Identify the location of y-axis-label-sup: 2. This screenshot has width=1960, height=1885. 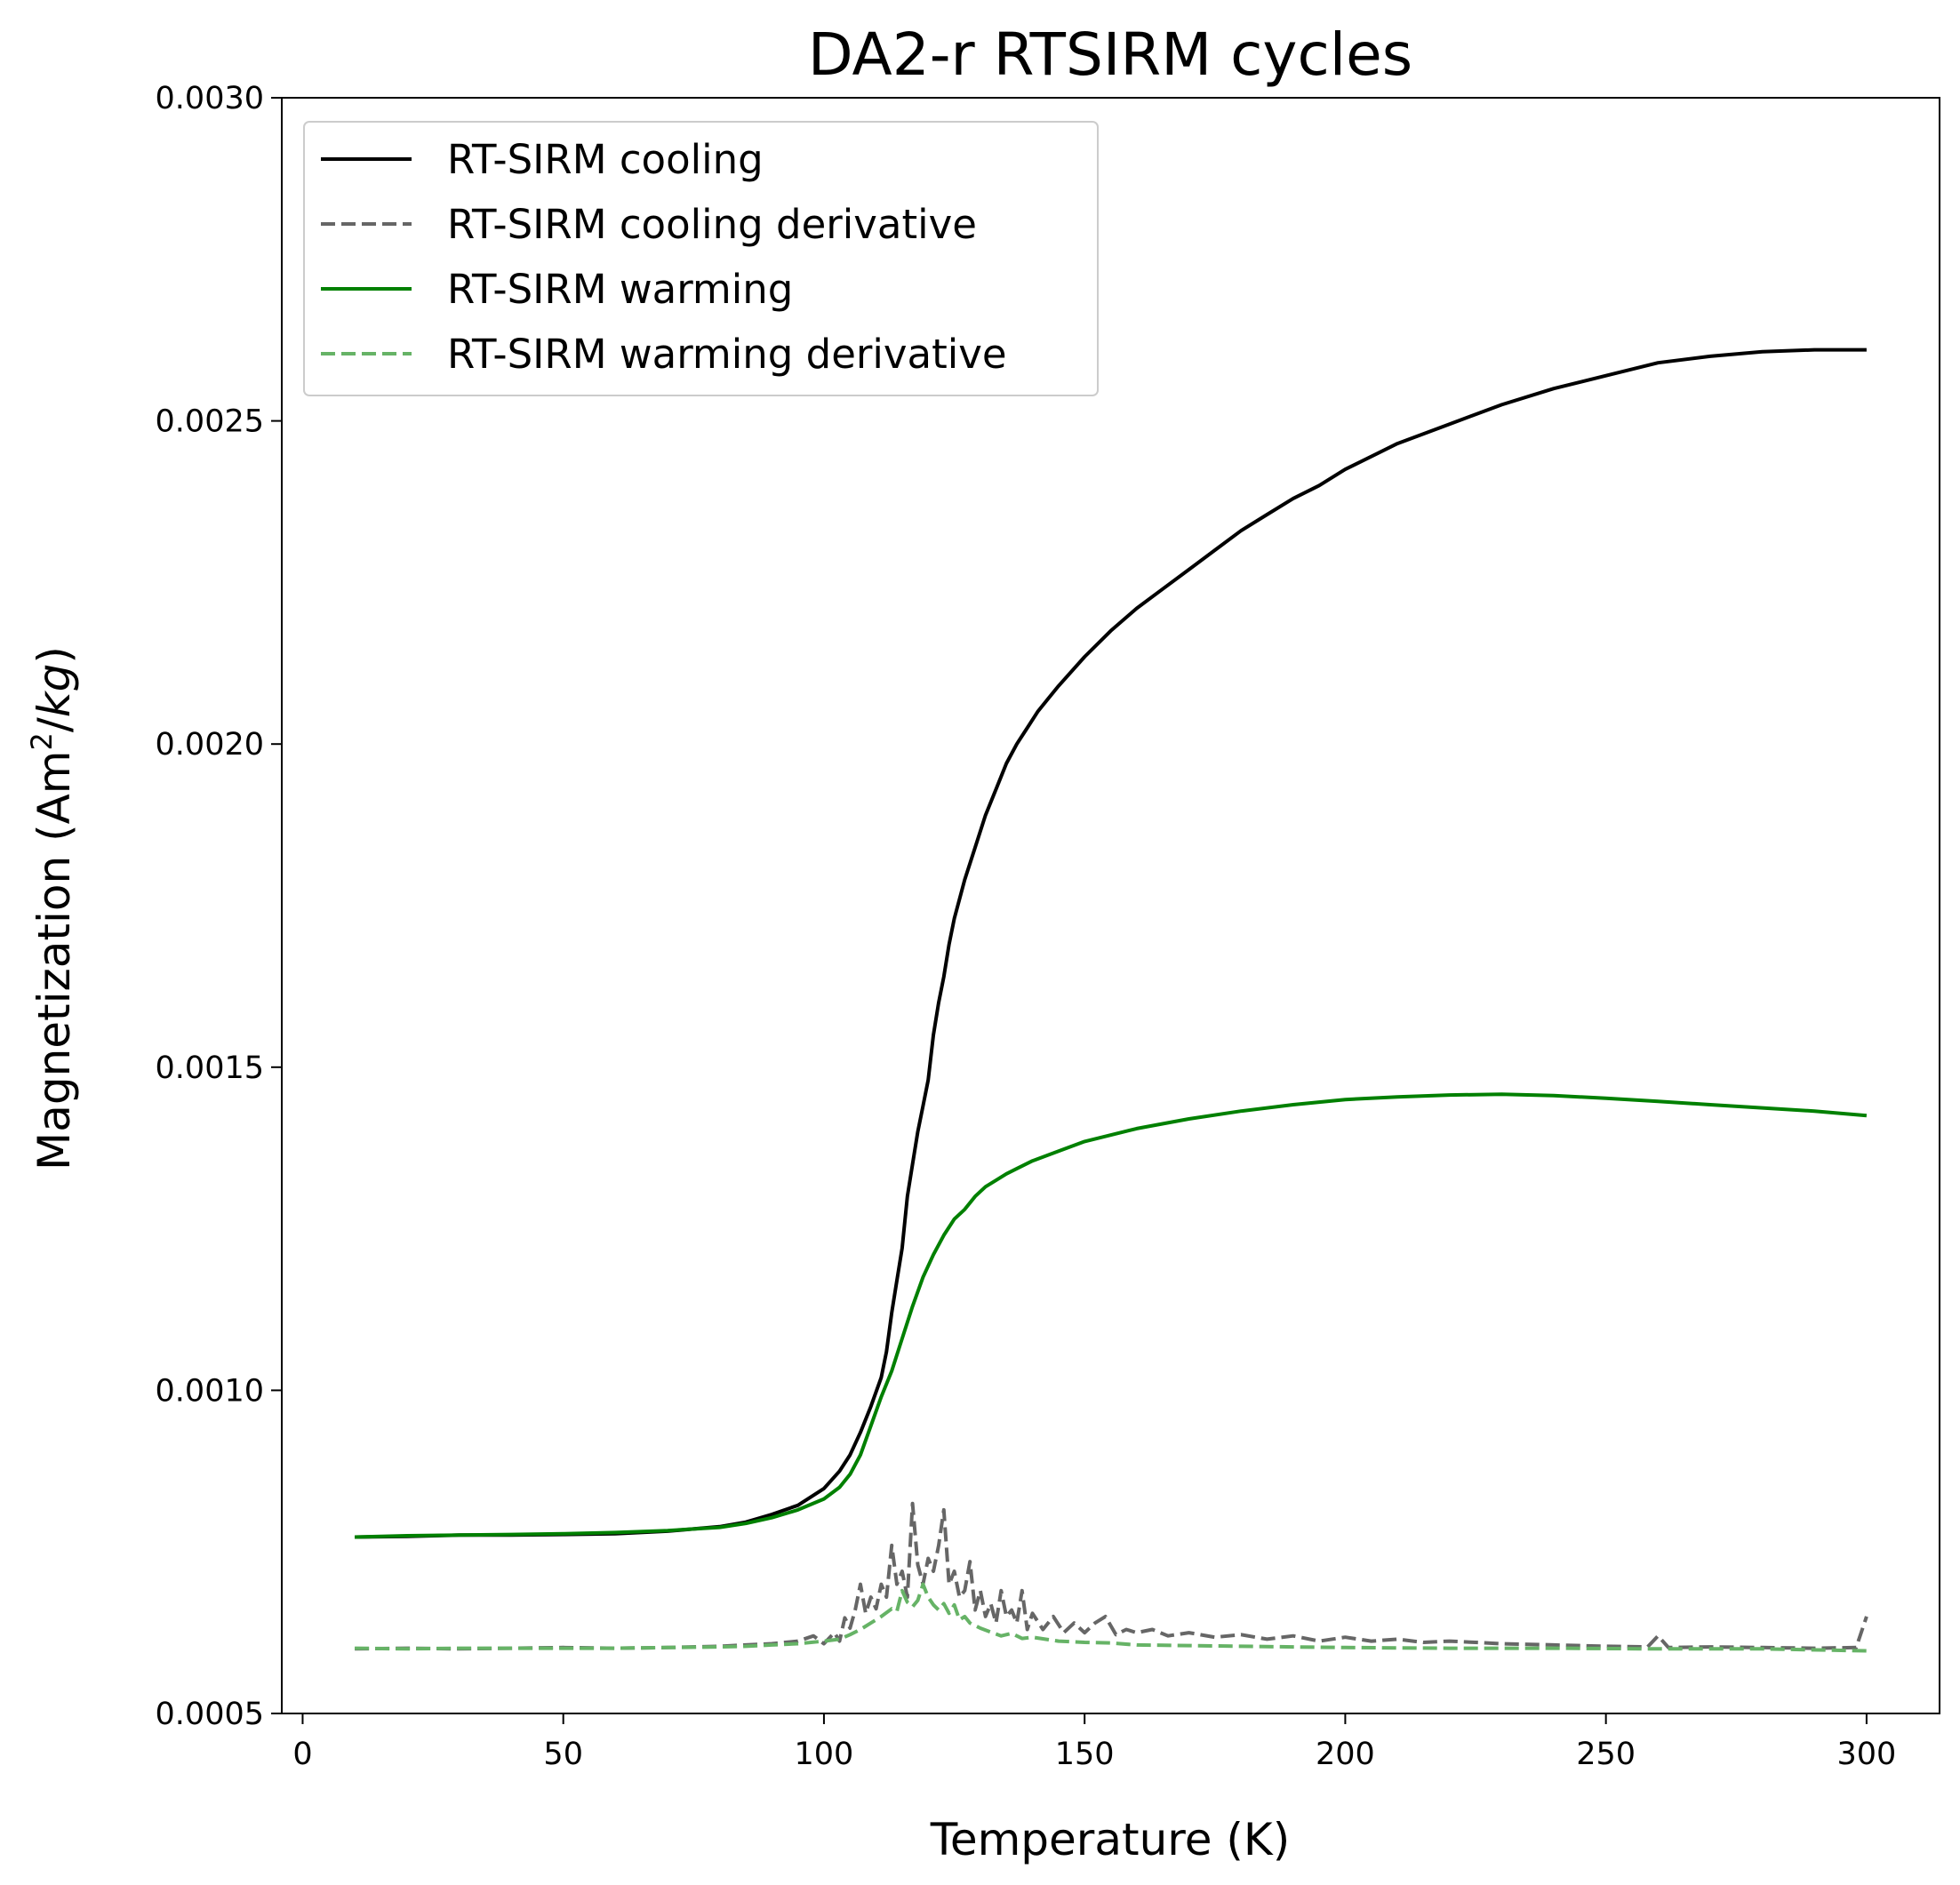
(42, 741).